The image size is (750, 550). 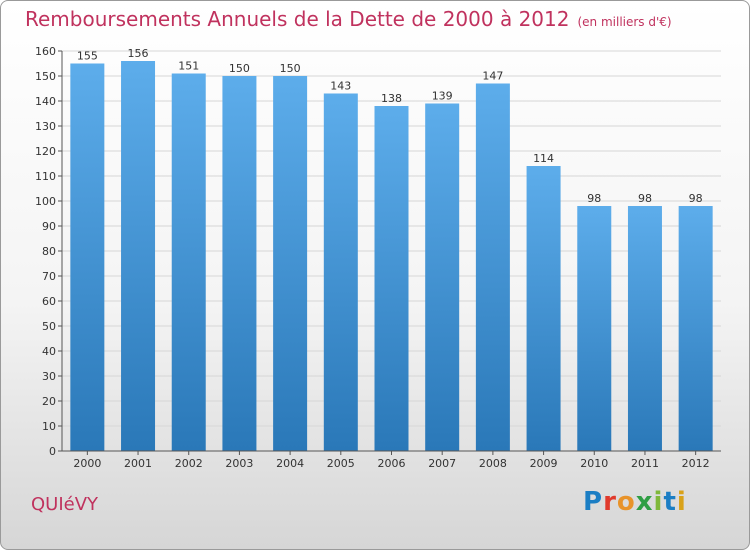 I want to click on data-label: 156, so click(x=138, y=53).